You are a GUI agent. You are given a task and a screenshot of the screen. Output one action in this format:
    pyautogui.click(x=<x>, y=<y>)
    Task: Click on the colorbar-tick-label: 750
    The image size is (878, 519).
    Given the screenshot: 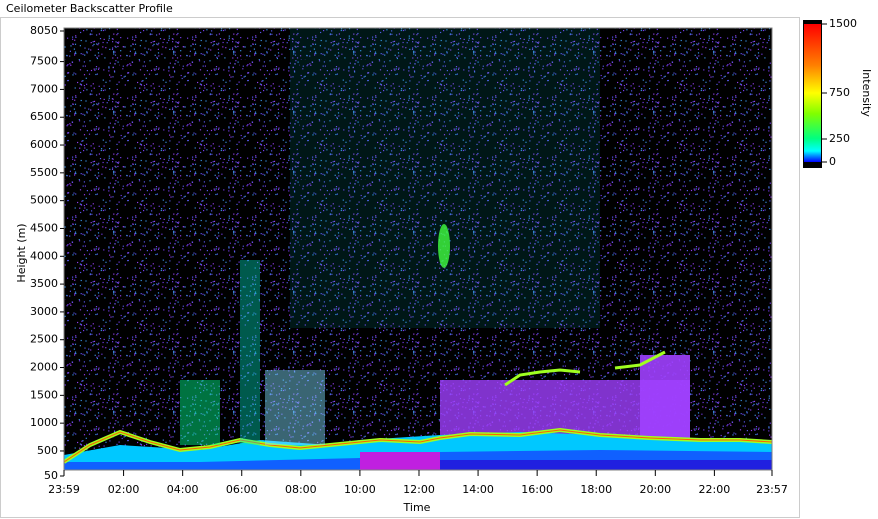 What is the action you would take?
    pyautogui.click(x=839, y=92)
    